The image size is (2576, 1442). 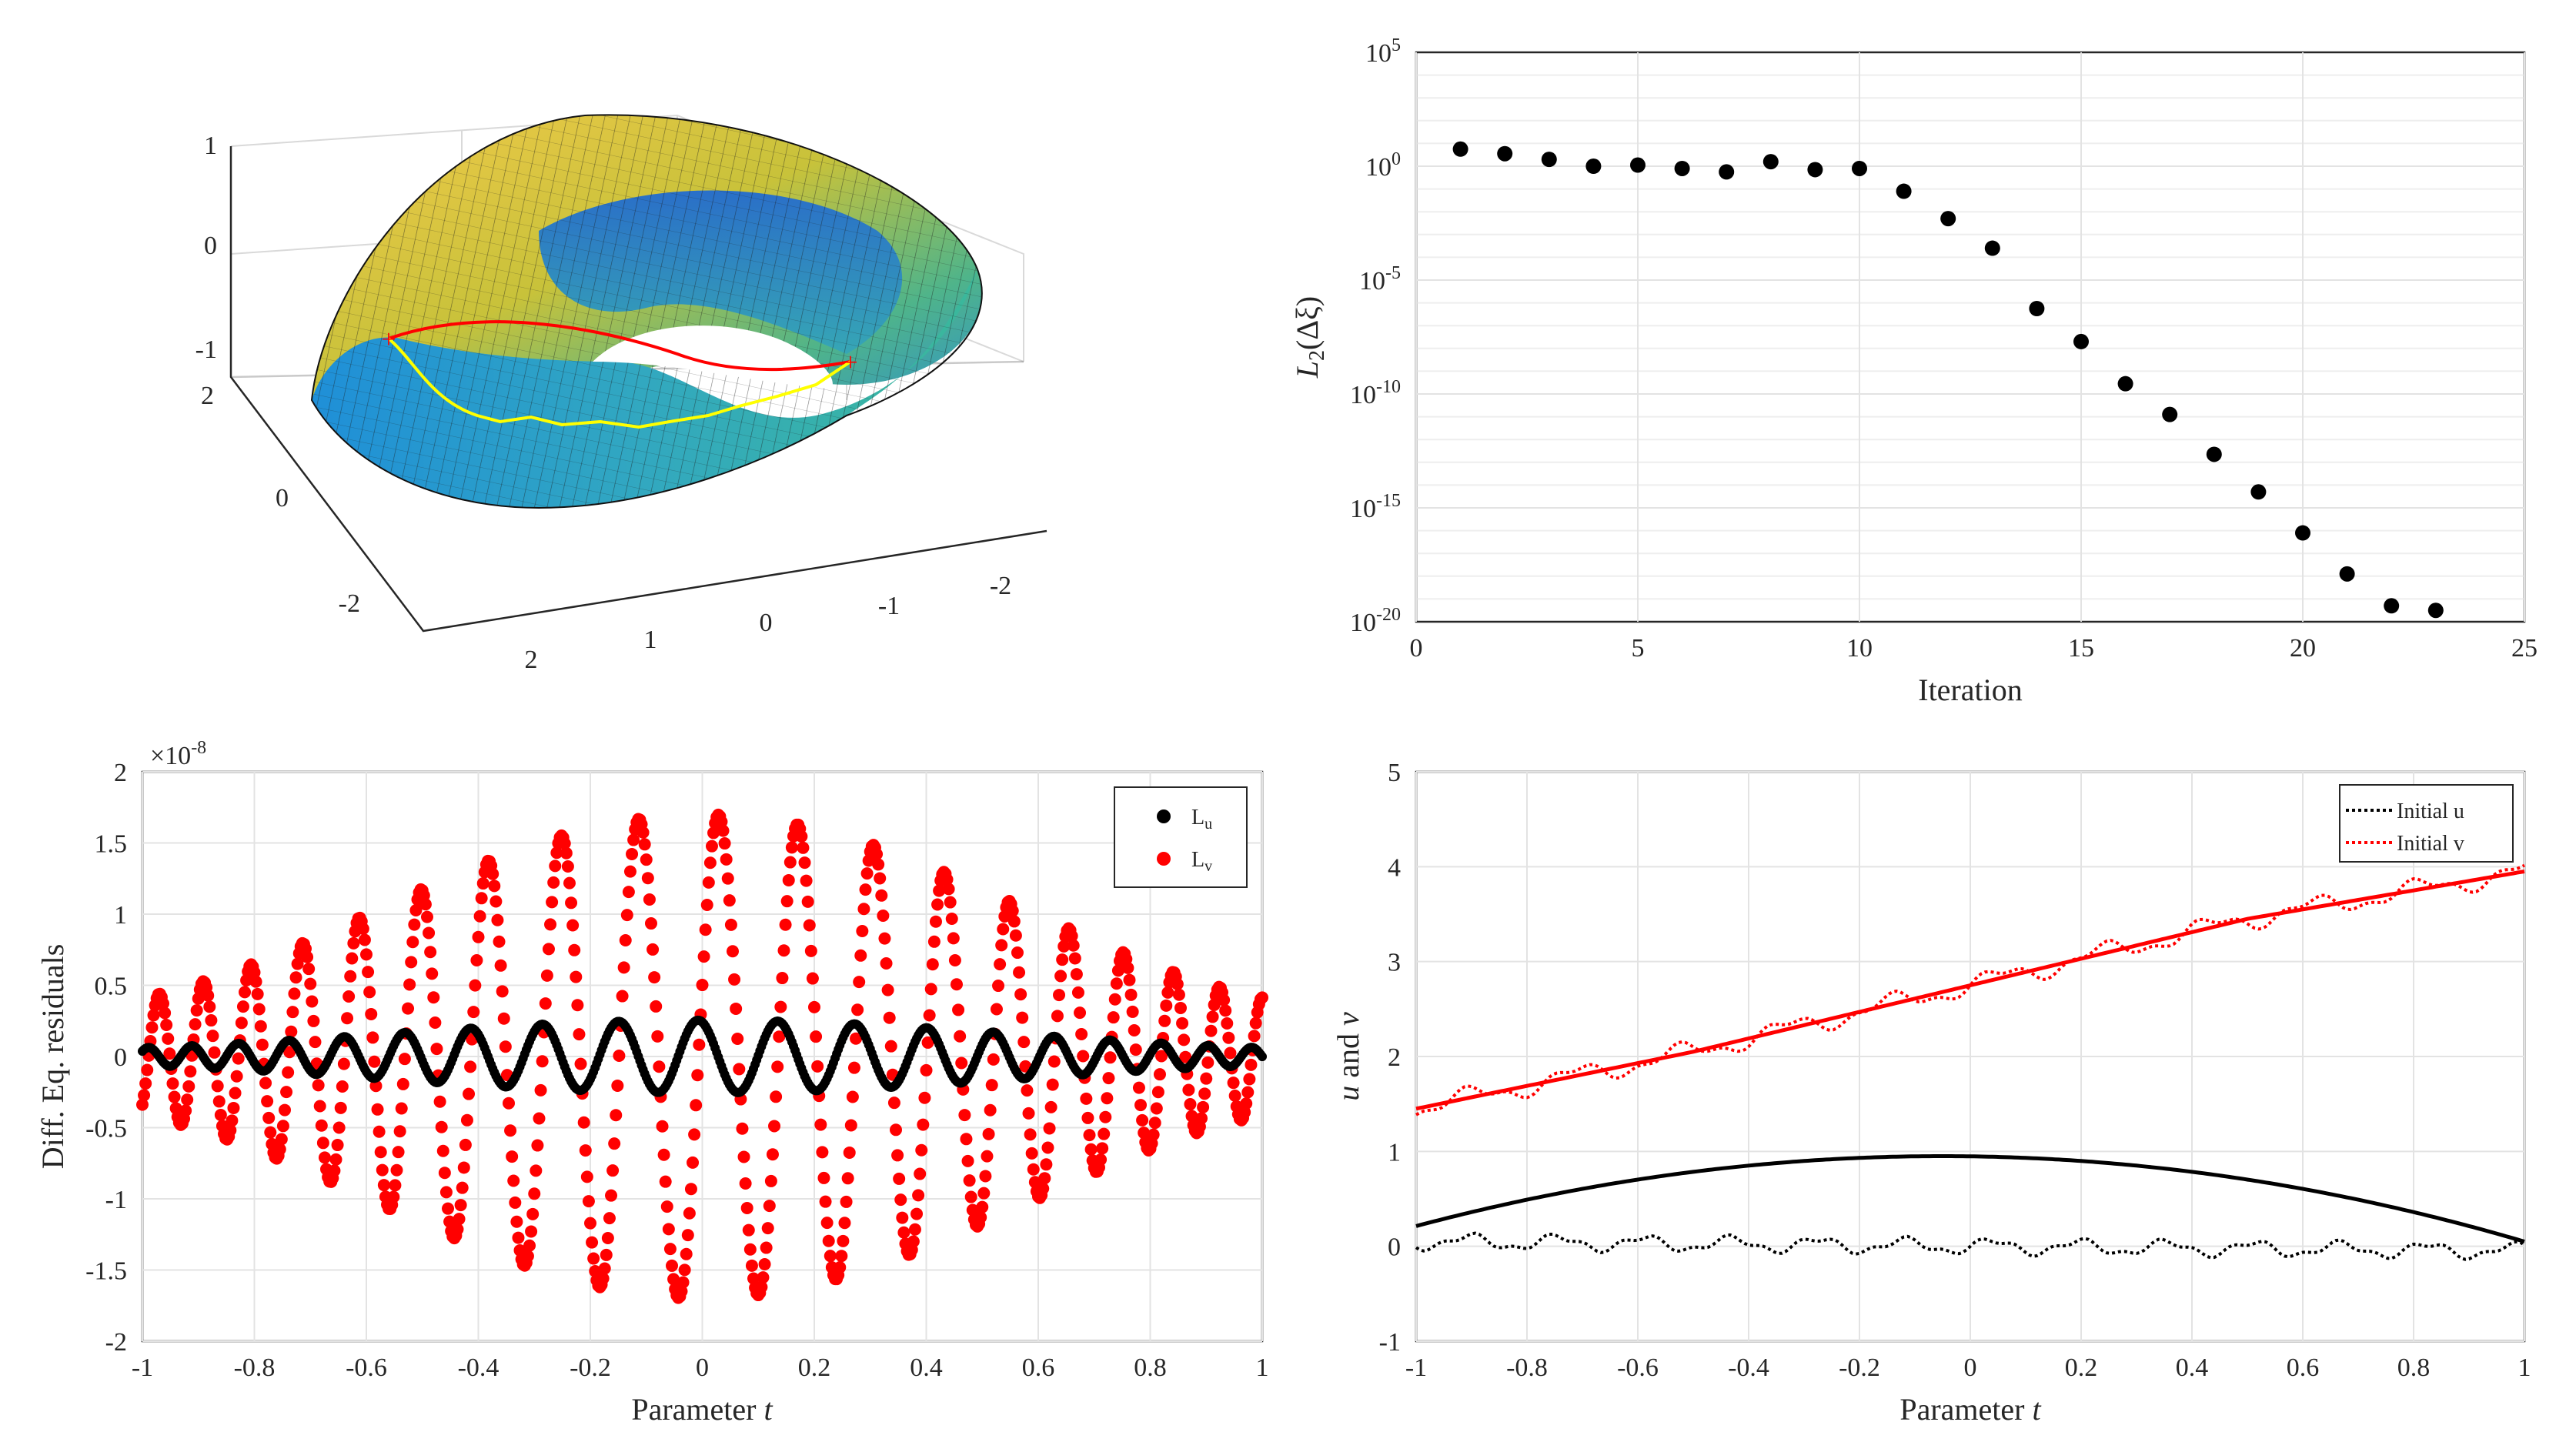 I want to click on y-tick-label: -1, so click(x=116, y=1200).